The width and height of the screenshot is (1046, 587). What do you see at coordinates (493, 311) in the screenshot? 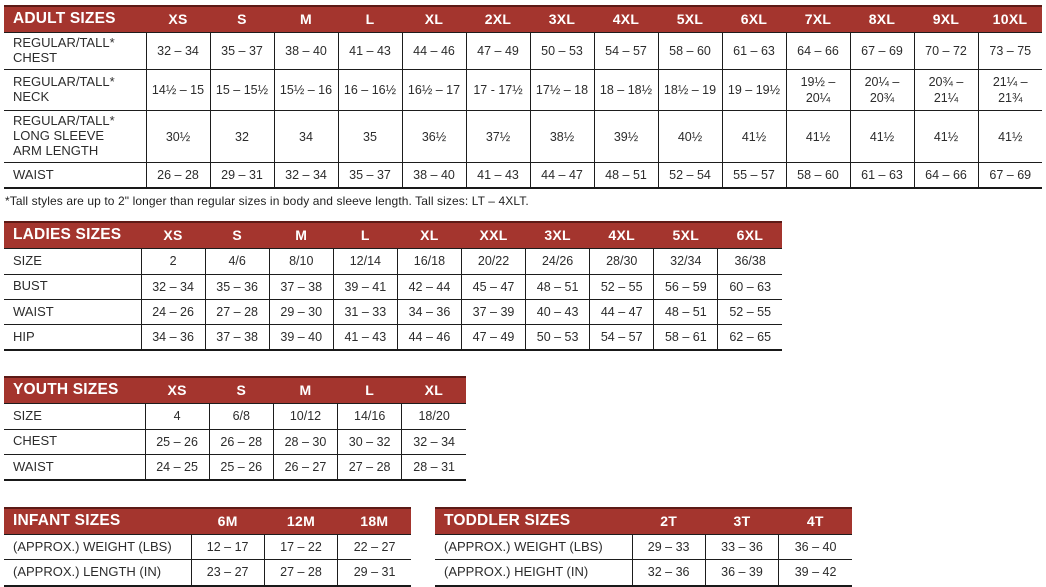
I see `value-cell: 37 – 39` at bounding box center [493, 311].